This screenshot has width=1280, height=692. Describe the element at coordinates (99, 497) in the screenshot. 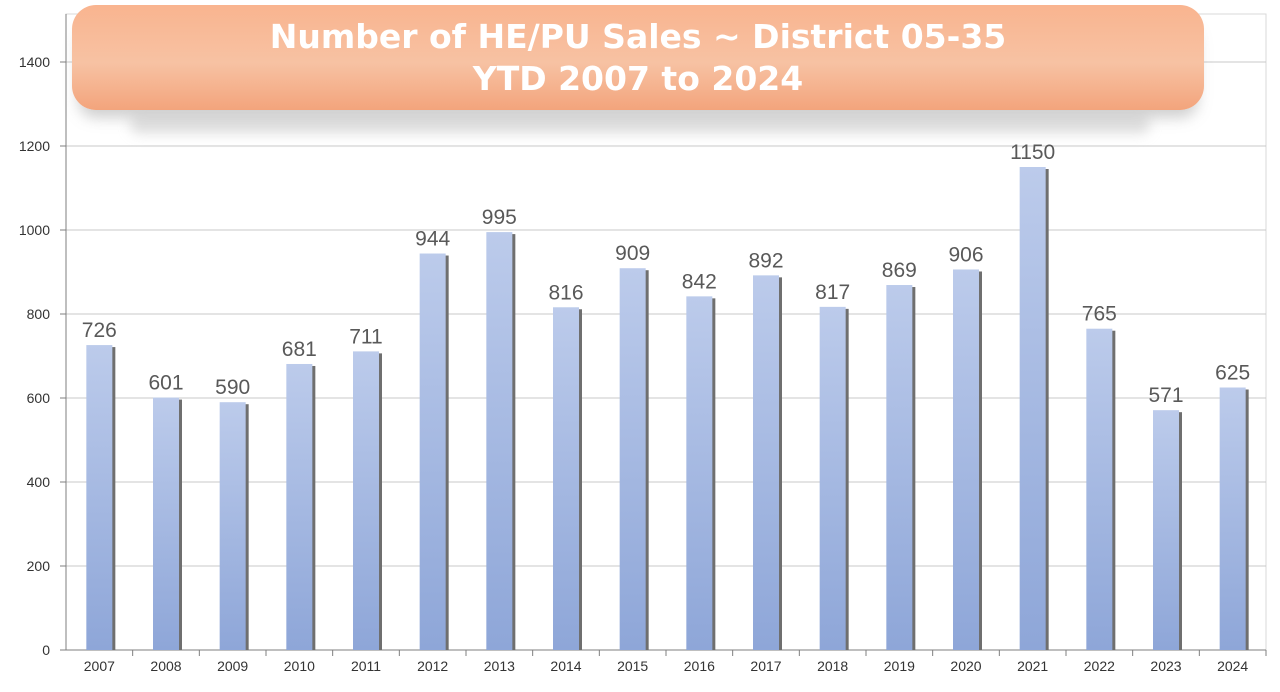

I see `bar-2007` at that location.